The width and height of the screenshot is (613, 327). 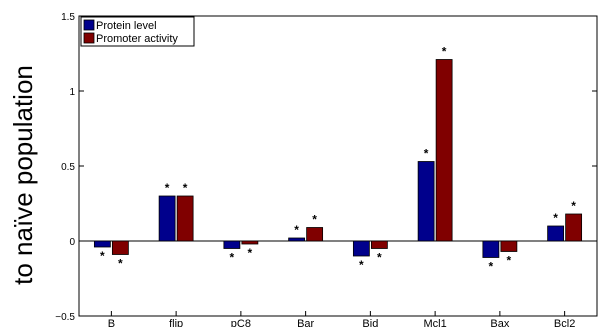 I want to click on bar-protein-pC8, so click(x=232, y=244).